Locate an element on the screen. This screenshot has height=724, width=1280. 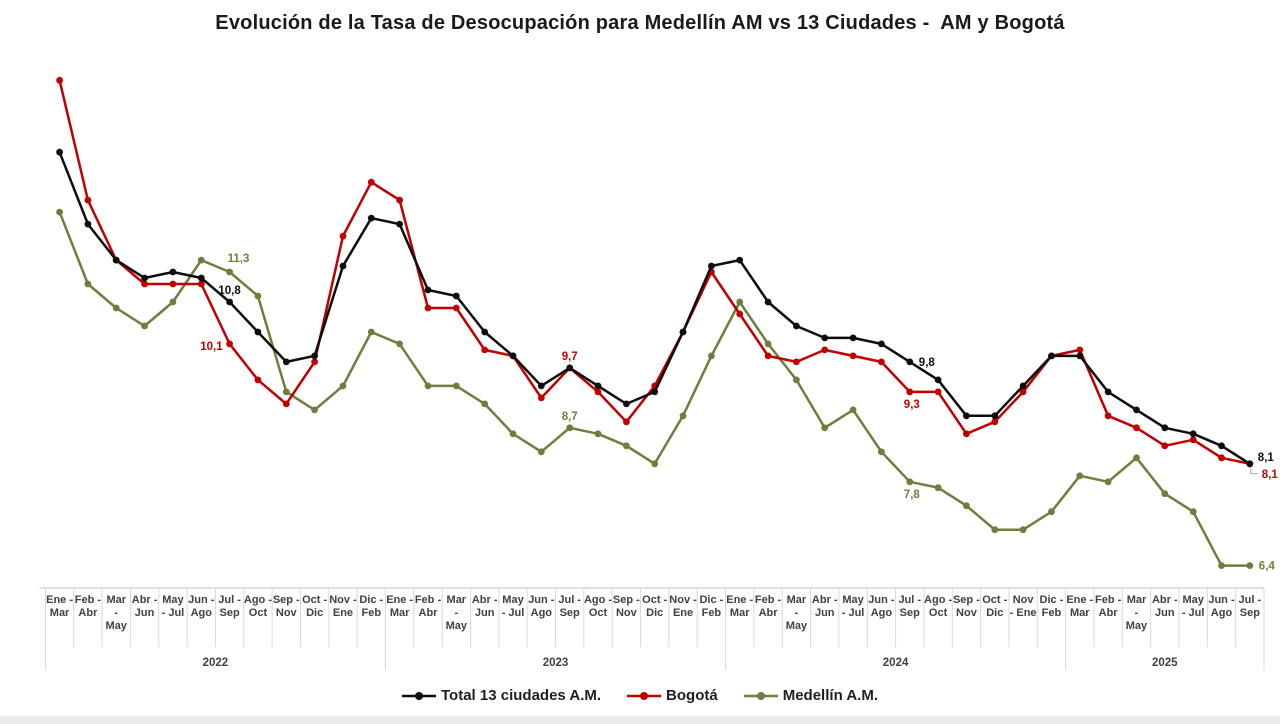
x-axis-year-label: 2025 is located at coordinates (1165, 663).